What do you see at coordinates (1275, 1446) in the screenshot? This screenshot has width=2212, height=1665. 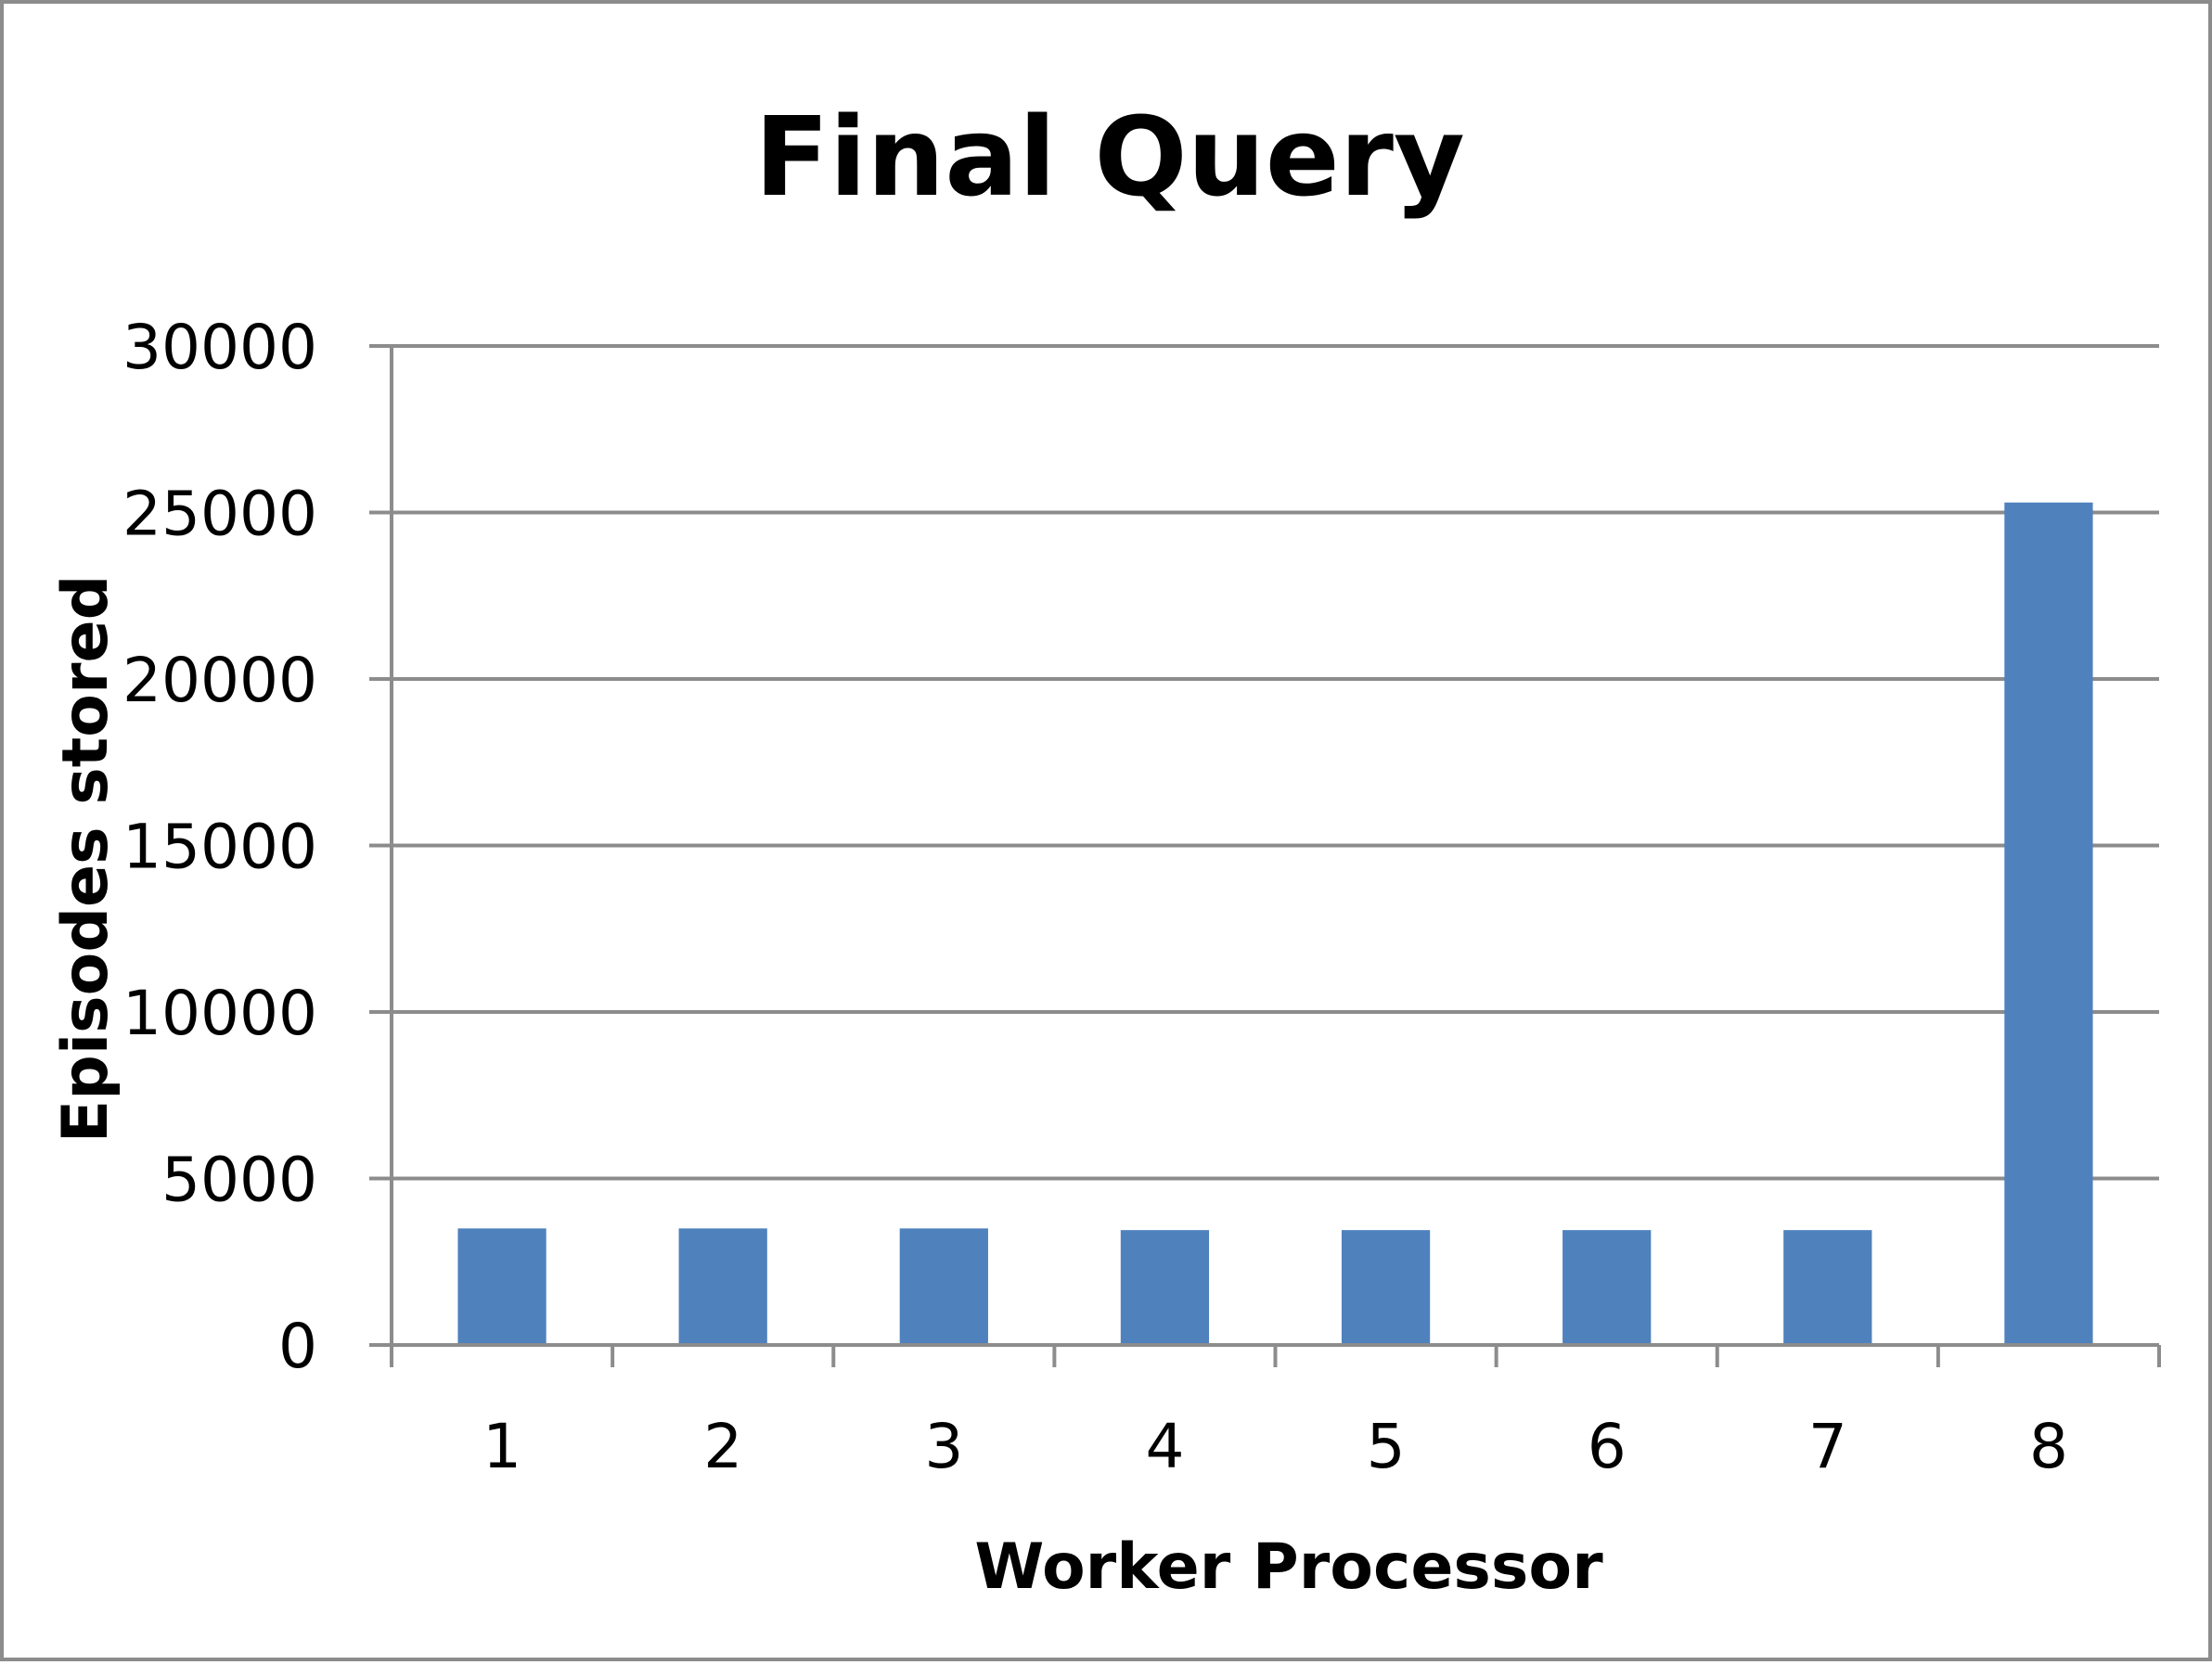 I see `x-tick-labels: 1 2 3 4 5 6 7 8` at bounding box center [1275, 1446].